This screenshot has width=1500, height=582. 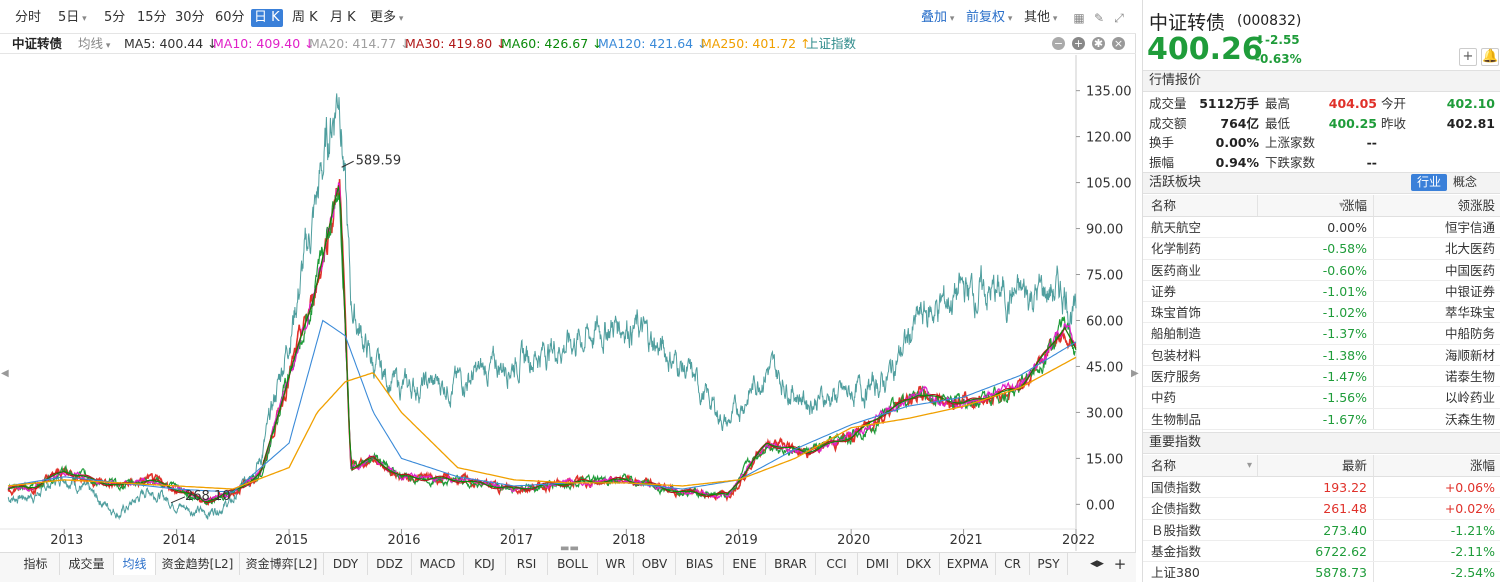 I want to click on quote-label: 最高, so click(x=1278, y=103).